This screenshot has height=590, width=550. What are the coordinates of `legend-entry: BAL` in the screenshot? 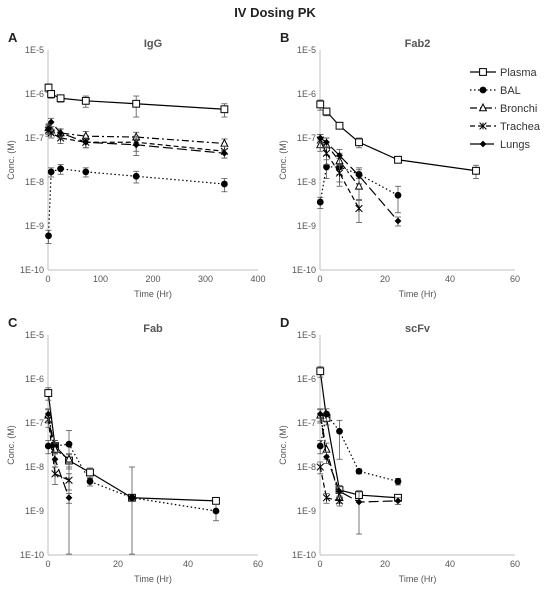 It's located at (495, 91).